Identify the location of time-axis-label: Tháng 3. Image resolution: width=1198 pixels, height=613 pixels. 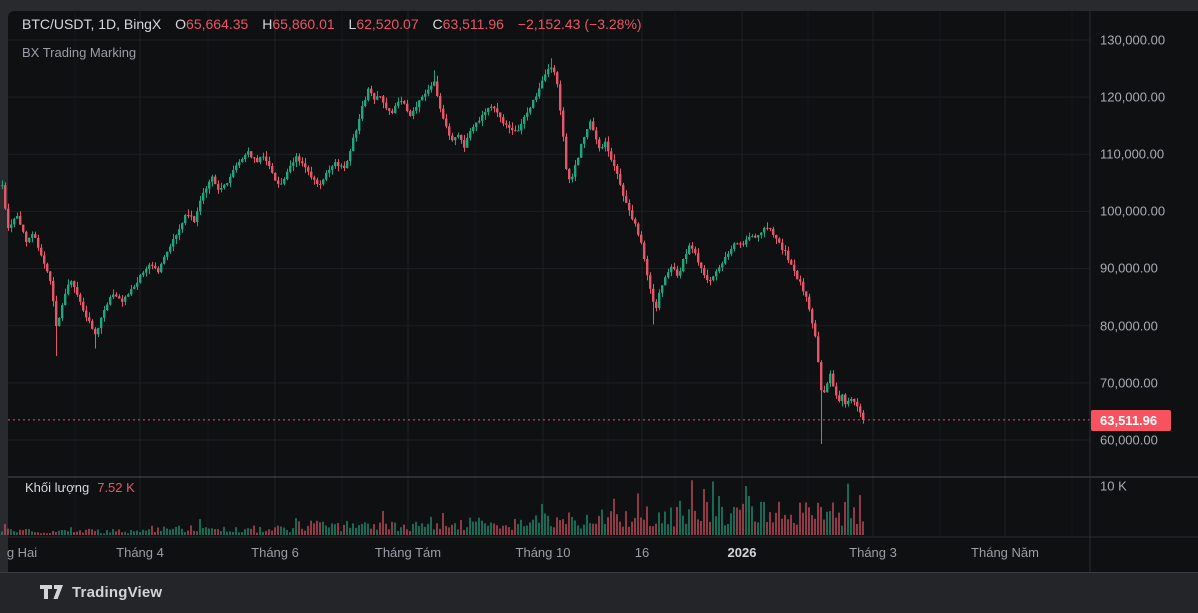
(873, 552).